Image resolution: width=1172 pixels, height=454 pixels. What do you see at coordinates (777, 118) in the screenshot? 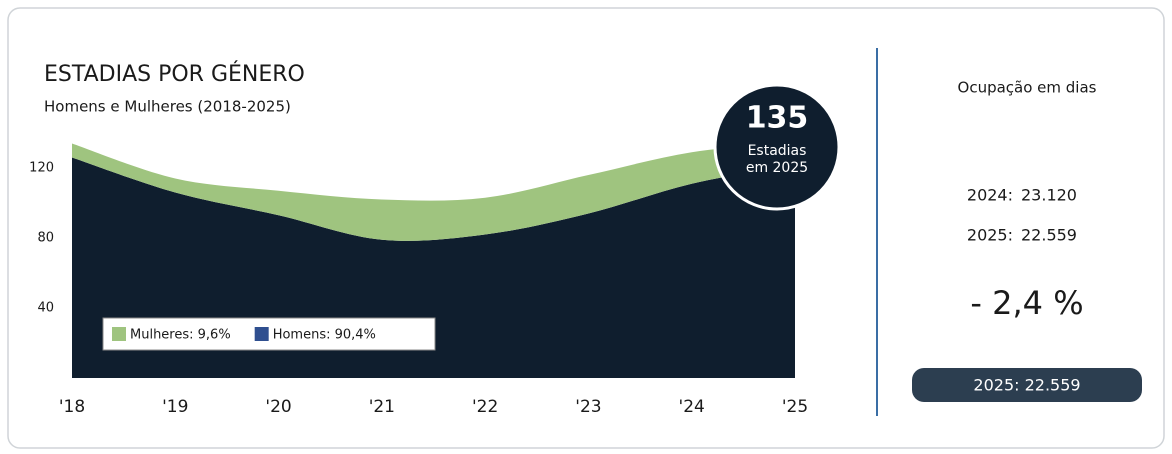
I see `badge-value: 135` at bounding box center [777, 118].